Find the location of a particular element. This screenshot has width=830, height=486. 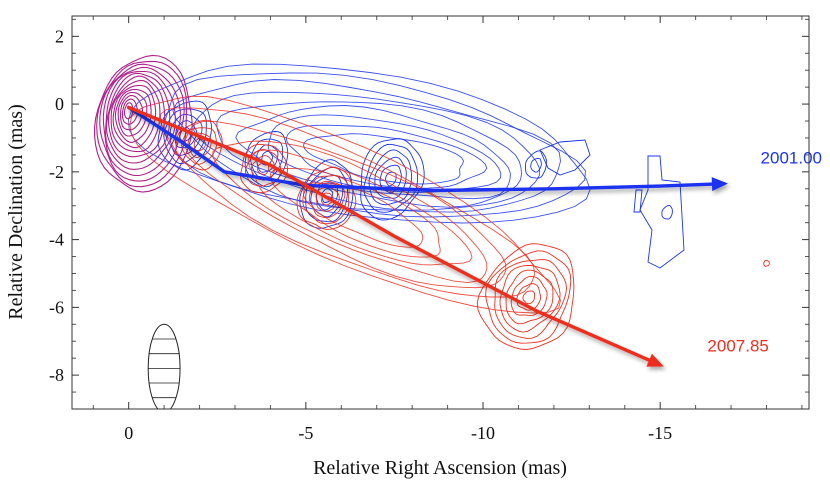

jet-arrow-2001 is located at coordinates (427, 149).